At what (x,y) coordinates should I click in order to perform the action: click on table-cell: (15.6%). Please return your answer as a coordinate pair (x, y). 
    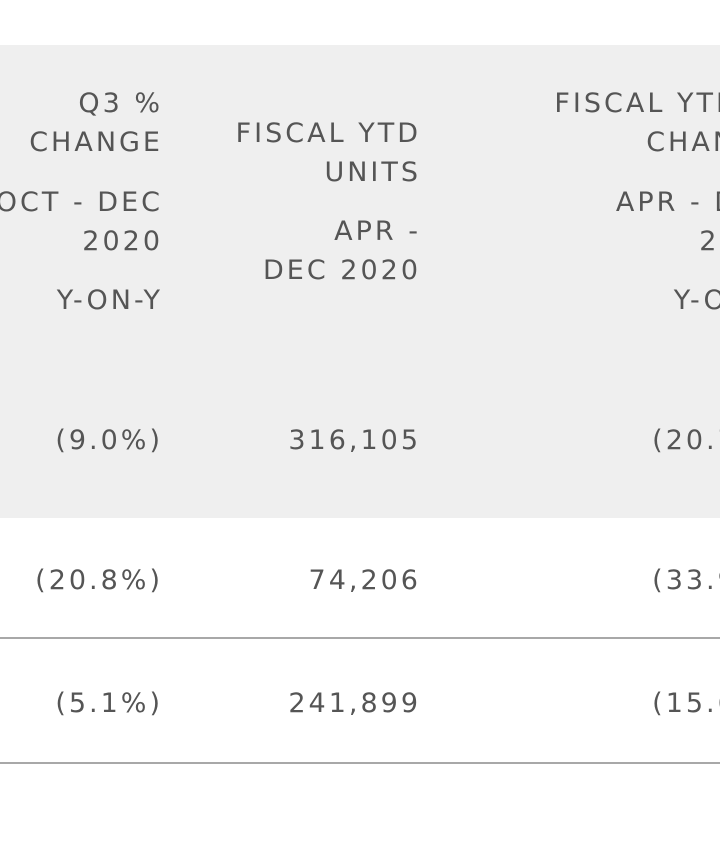
    Looking at the image, I should click on (686, 703).